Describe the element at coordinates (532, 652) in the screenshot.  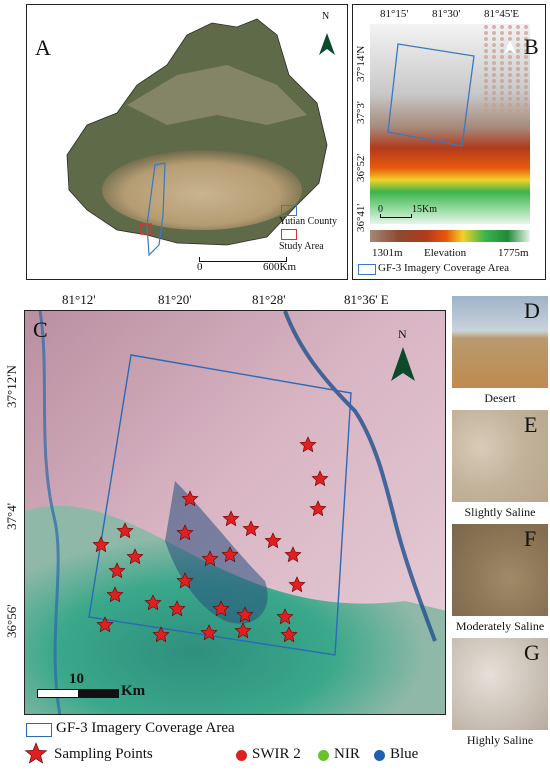
I see `photo-label-g: G` at that location.